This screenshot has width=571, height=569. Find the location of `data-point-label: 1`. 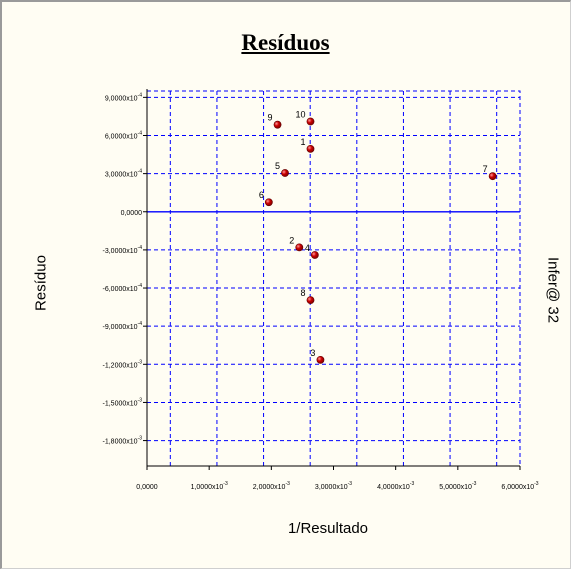

data-point-label: 1 is located at coordinates (302, 142).